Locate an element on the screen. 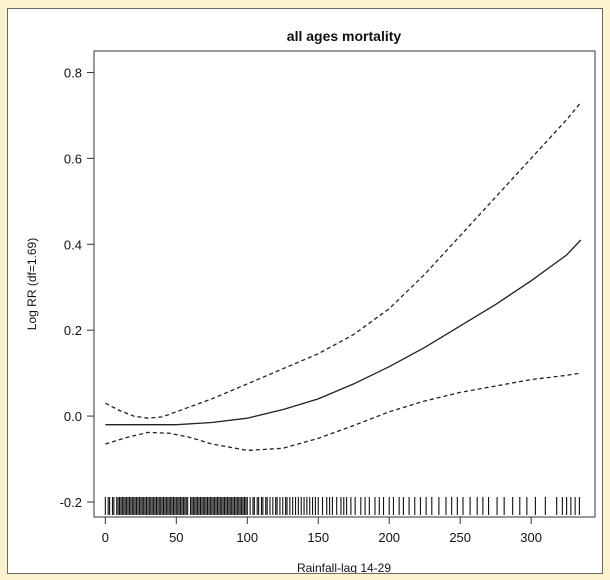 The image size is (610, 580). x-tick-label: 50 is located at coordinates (176, 537).